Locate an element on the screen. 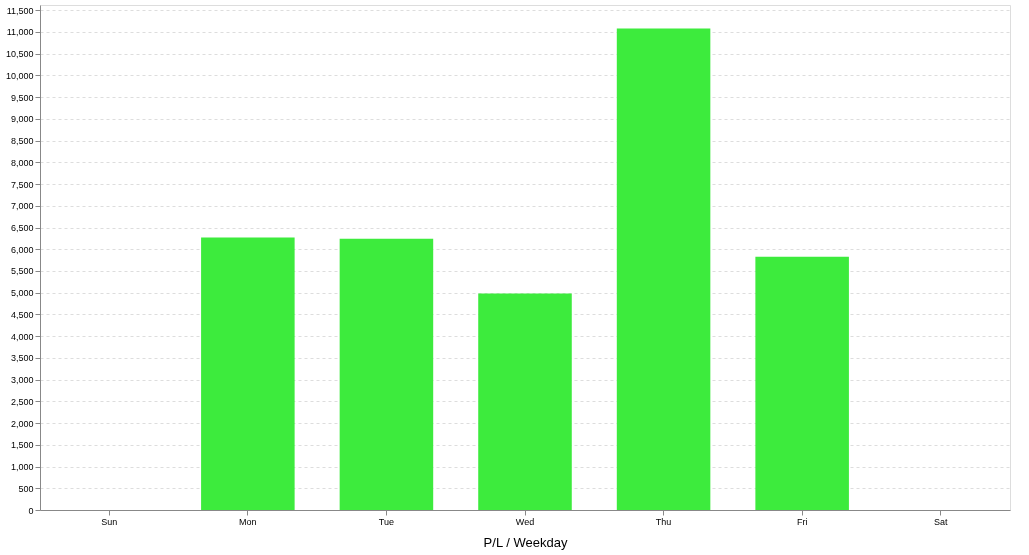 The image size is (1029, 555). y-tick-label: 4,500 is located at coordinates (22, 314).